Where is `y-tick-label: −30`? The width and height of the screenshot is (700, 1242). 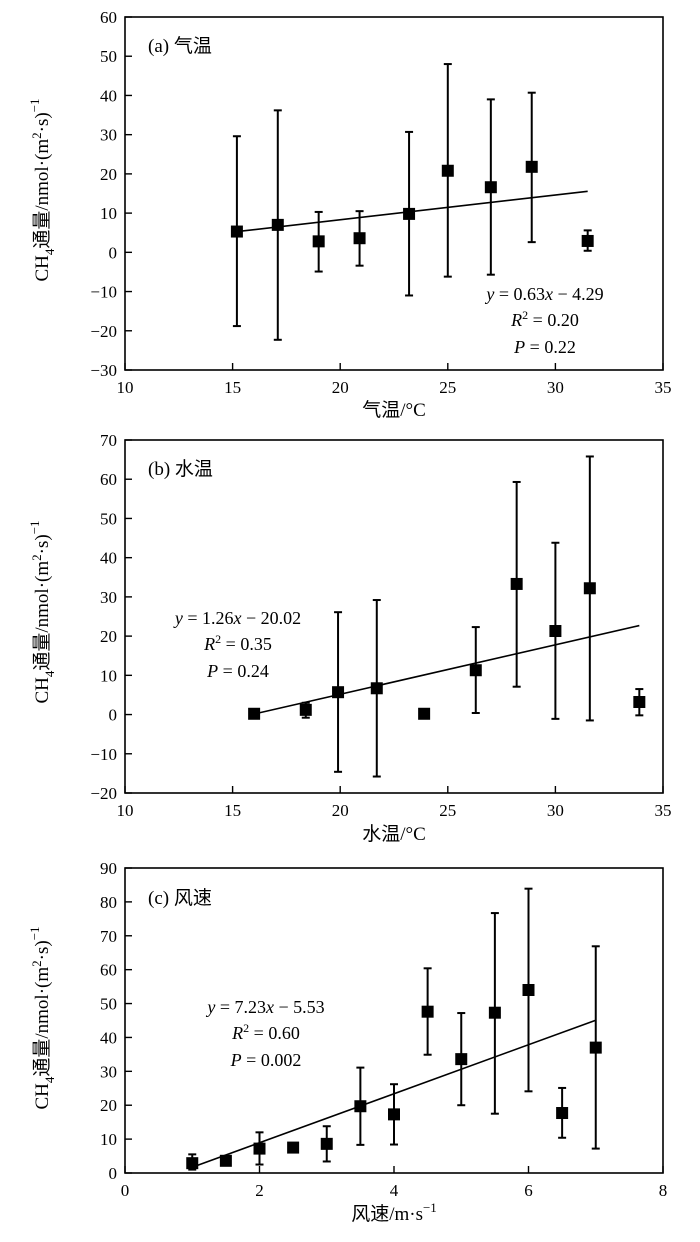
y-tick-label: −30 is located at coordinates (103, 370).